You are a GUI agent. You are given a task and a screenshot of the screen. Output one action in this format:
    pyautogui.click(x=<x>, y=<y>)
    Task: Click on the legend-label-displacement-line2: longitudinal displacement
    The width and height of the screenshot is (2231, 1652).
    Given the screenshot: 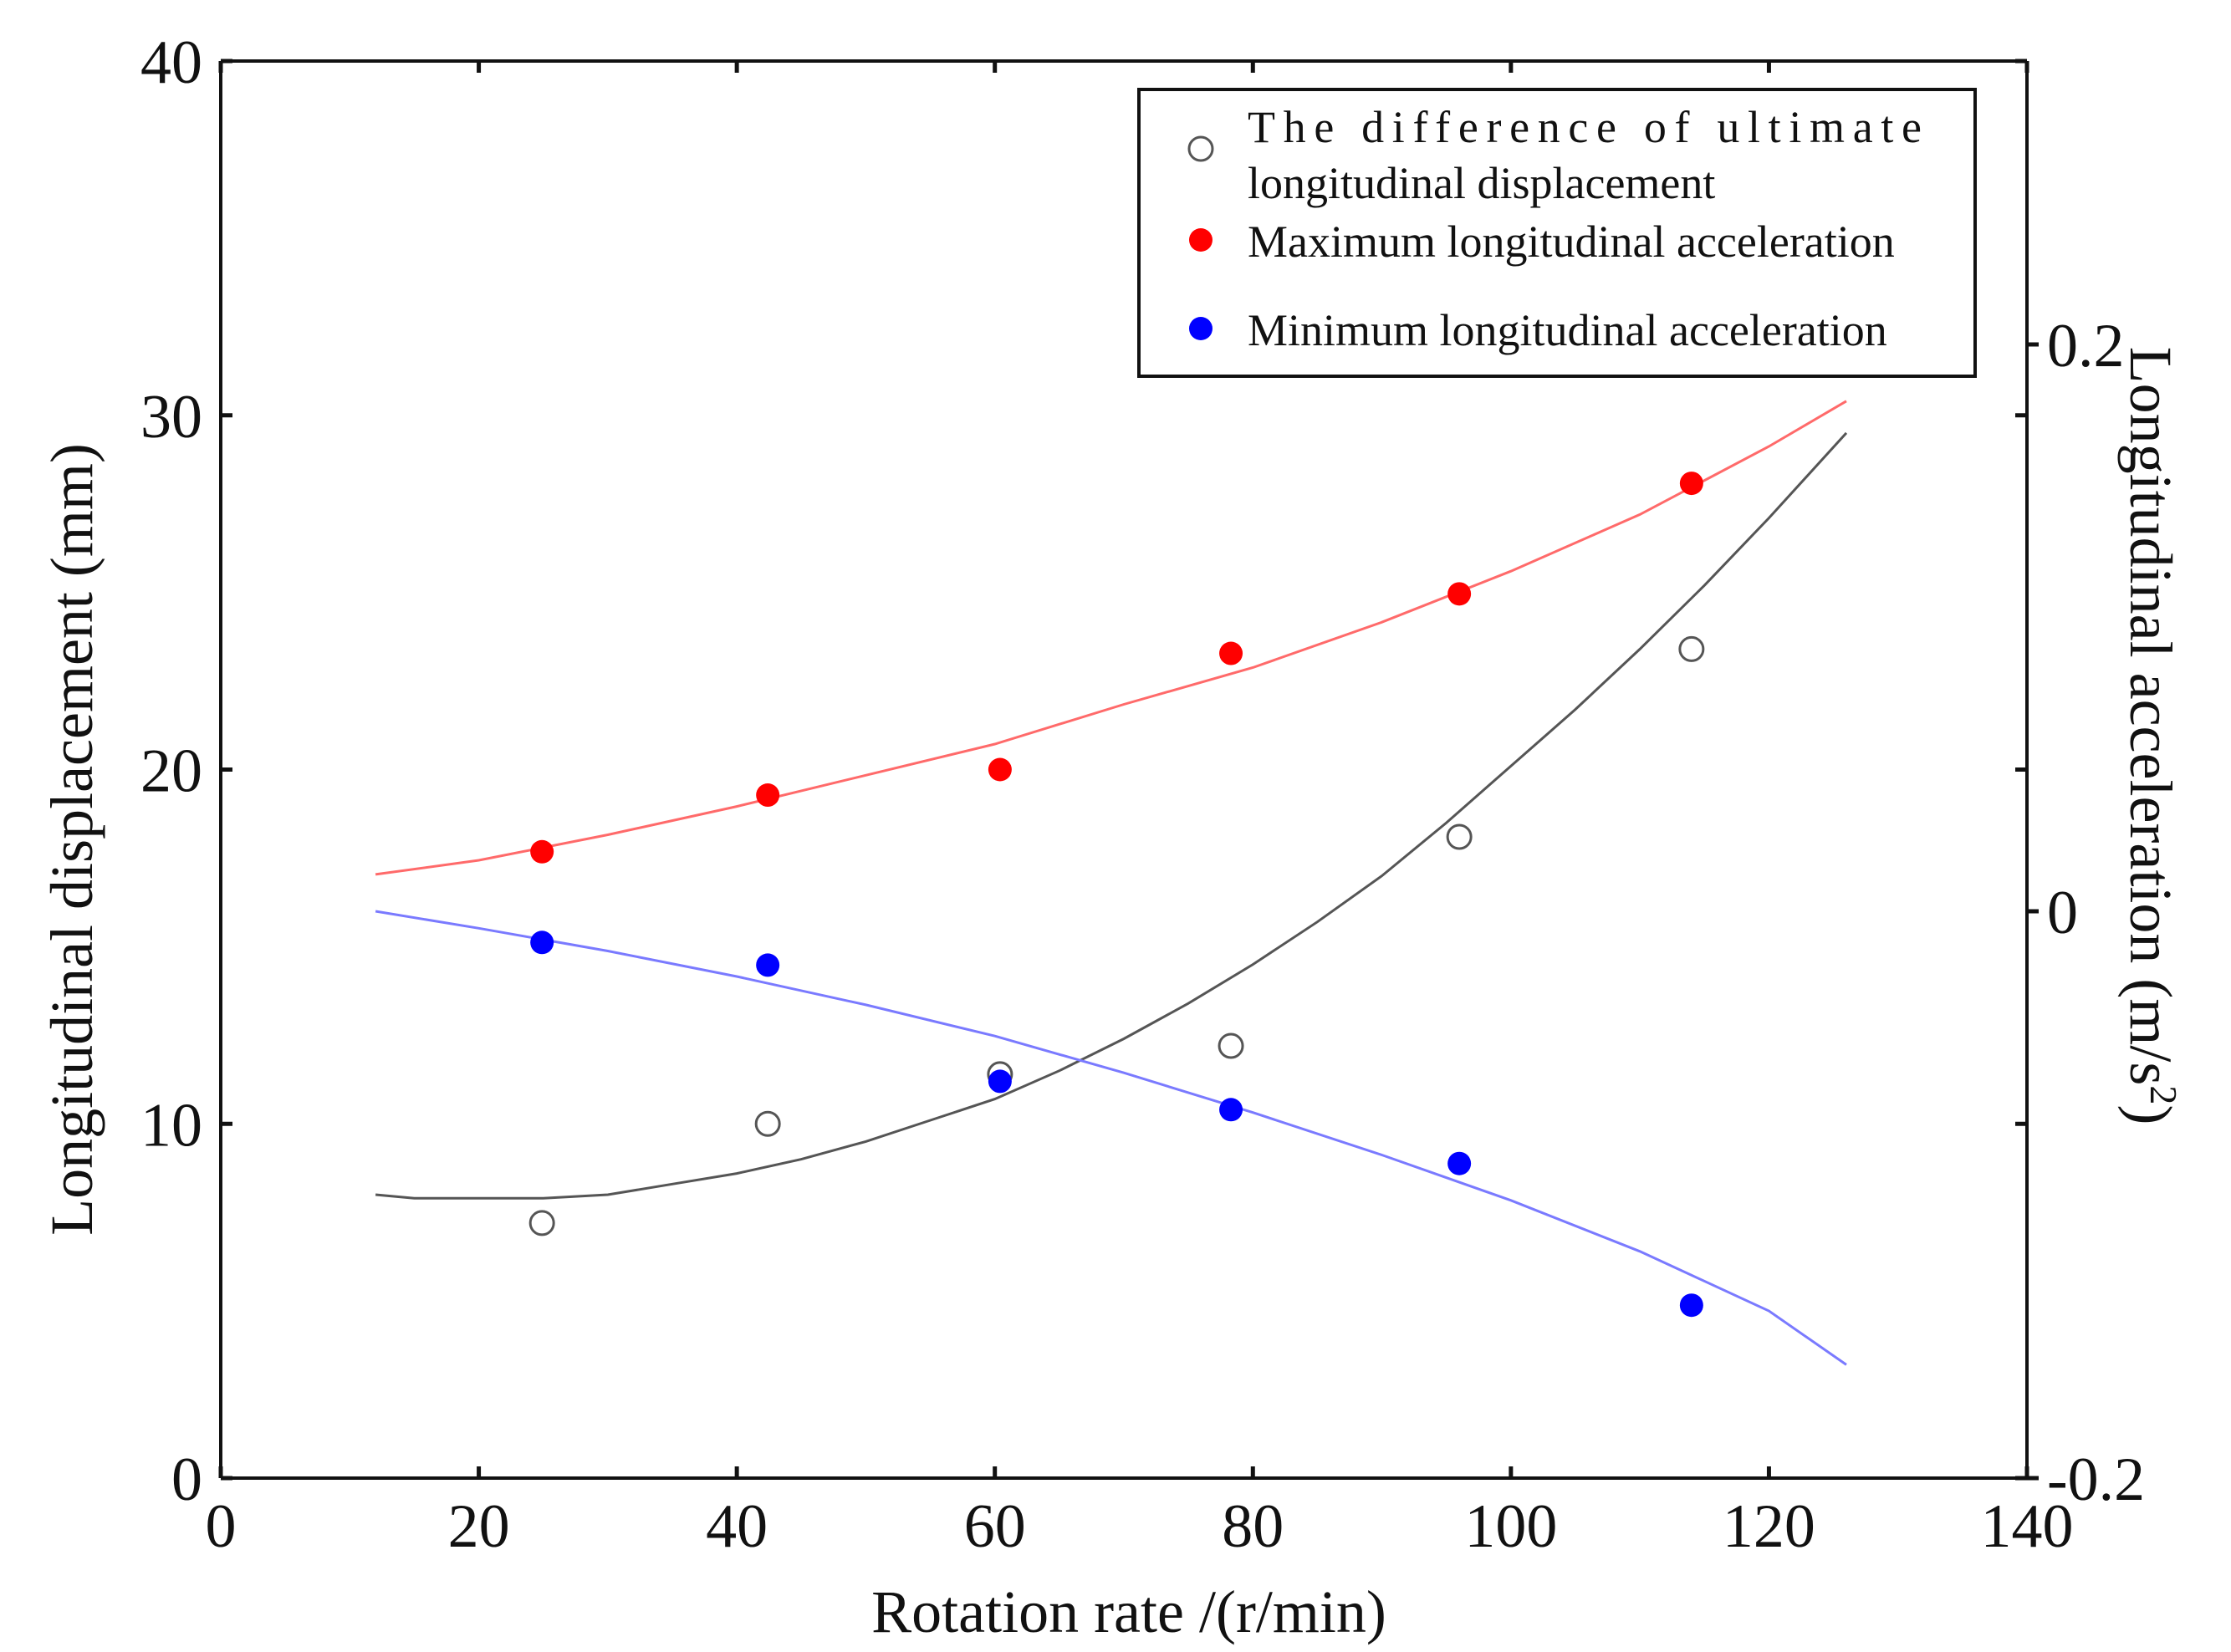 What is the action you would take?
    pyautogui.click(x=1481, y=183)
    